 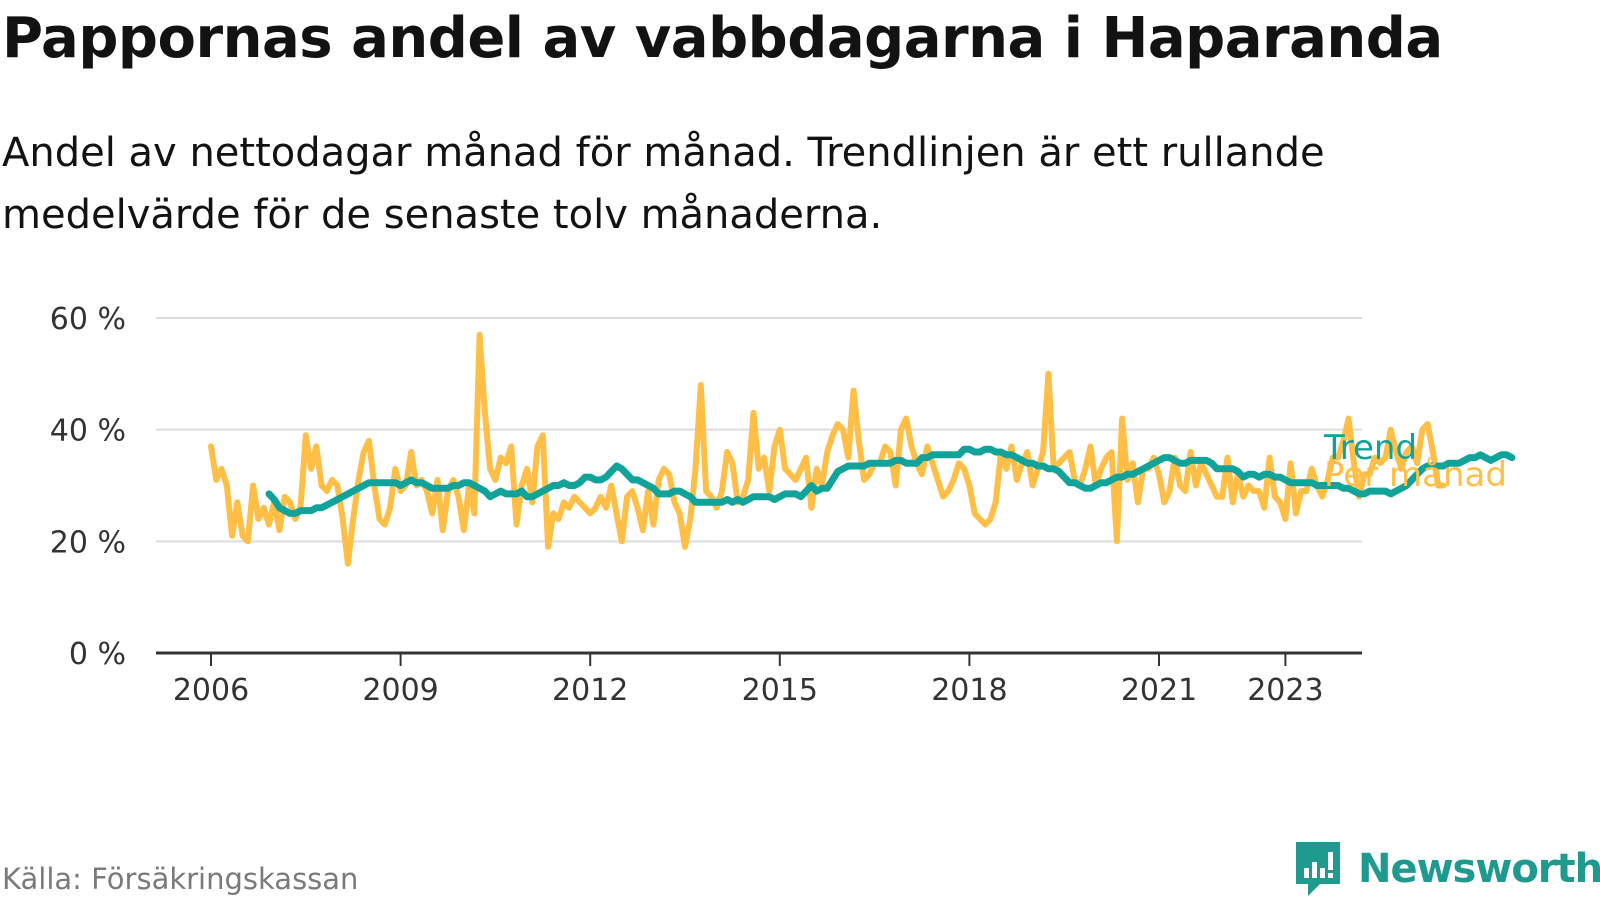 What do you see at coordinates (400, 690) in the screenshot?
I see `x-tick-label: 2009` at bounding box center [400, 690].